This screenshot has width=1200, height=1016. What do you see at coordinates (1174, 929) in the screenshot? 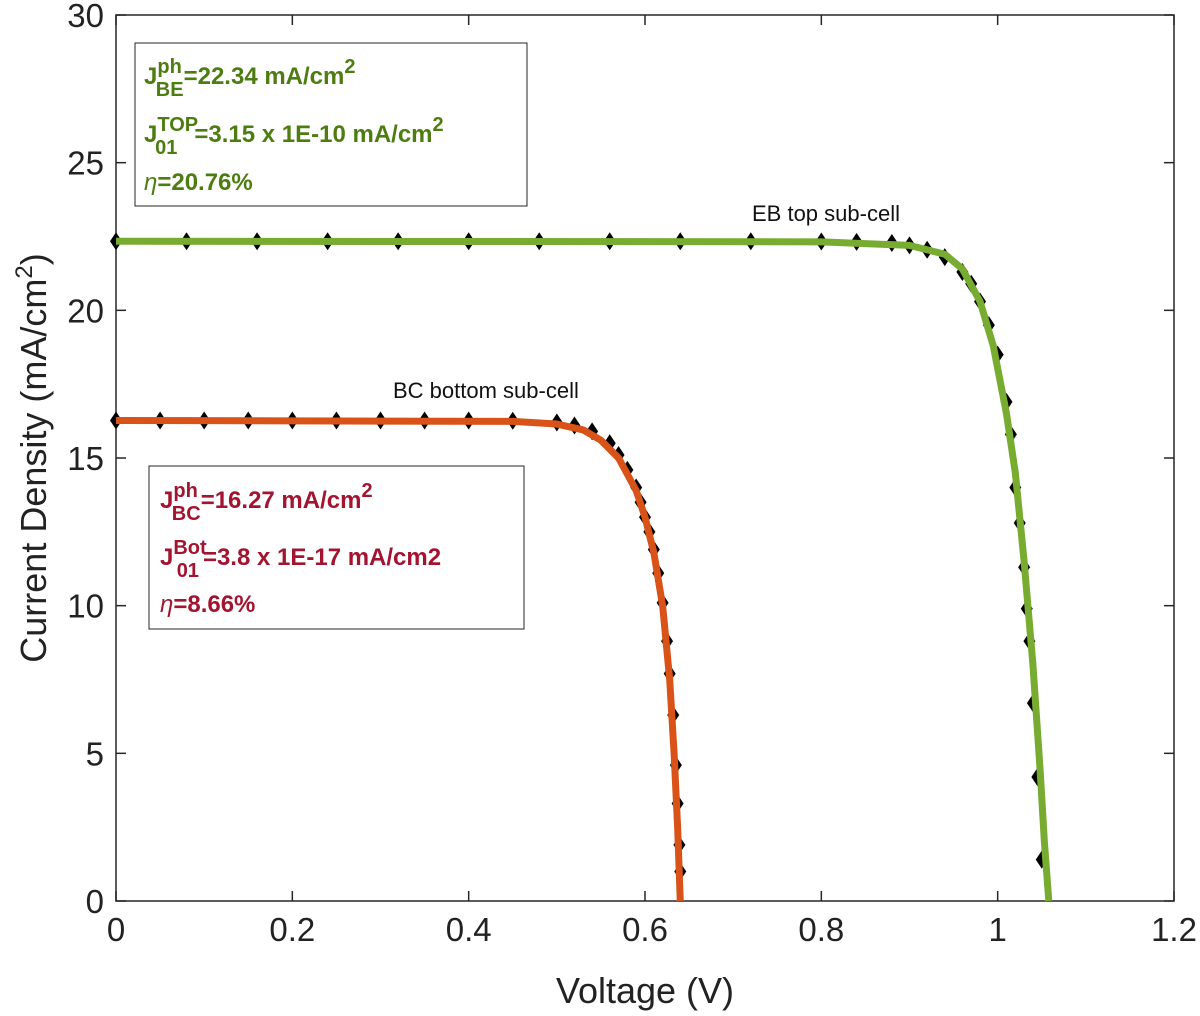
I see `x-tick-label: 1.2` at bounding box center [1174, 929].